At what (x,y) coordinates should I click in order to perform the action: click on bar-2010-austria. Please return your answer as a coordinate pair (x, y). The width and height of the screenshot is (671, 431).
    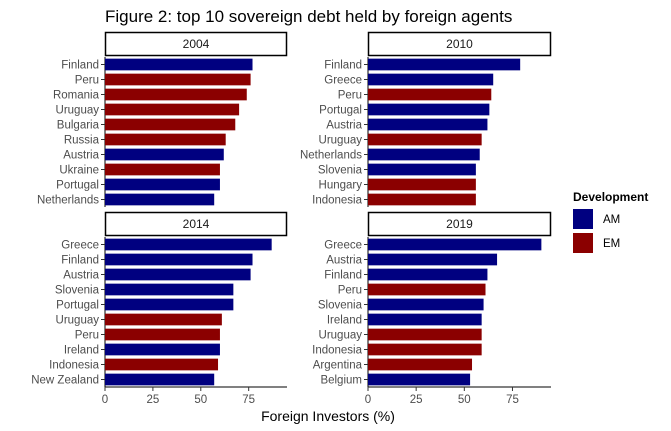
    Looking at the image, I should click on (428, 124).